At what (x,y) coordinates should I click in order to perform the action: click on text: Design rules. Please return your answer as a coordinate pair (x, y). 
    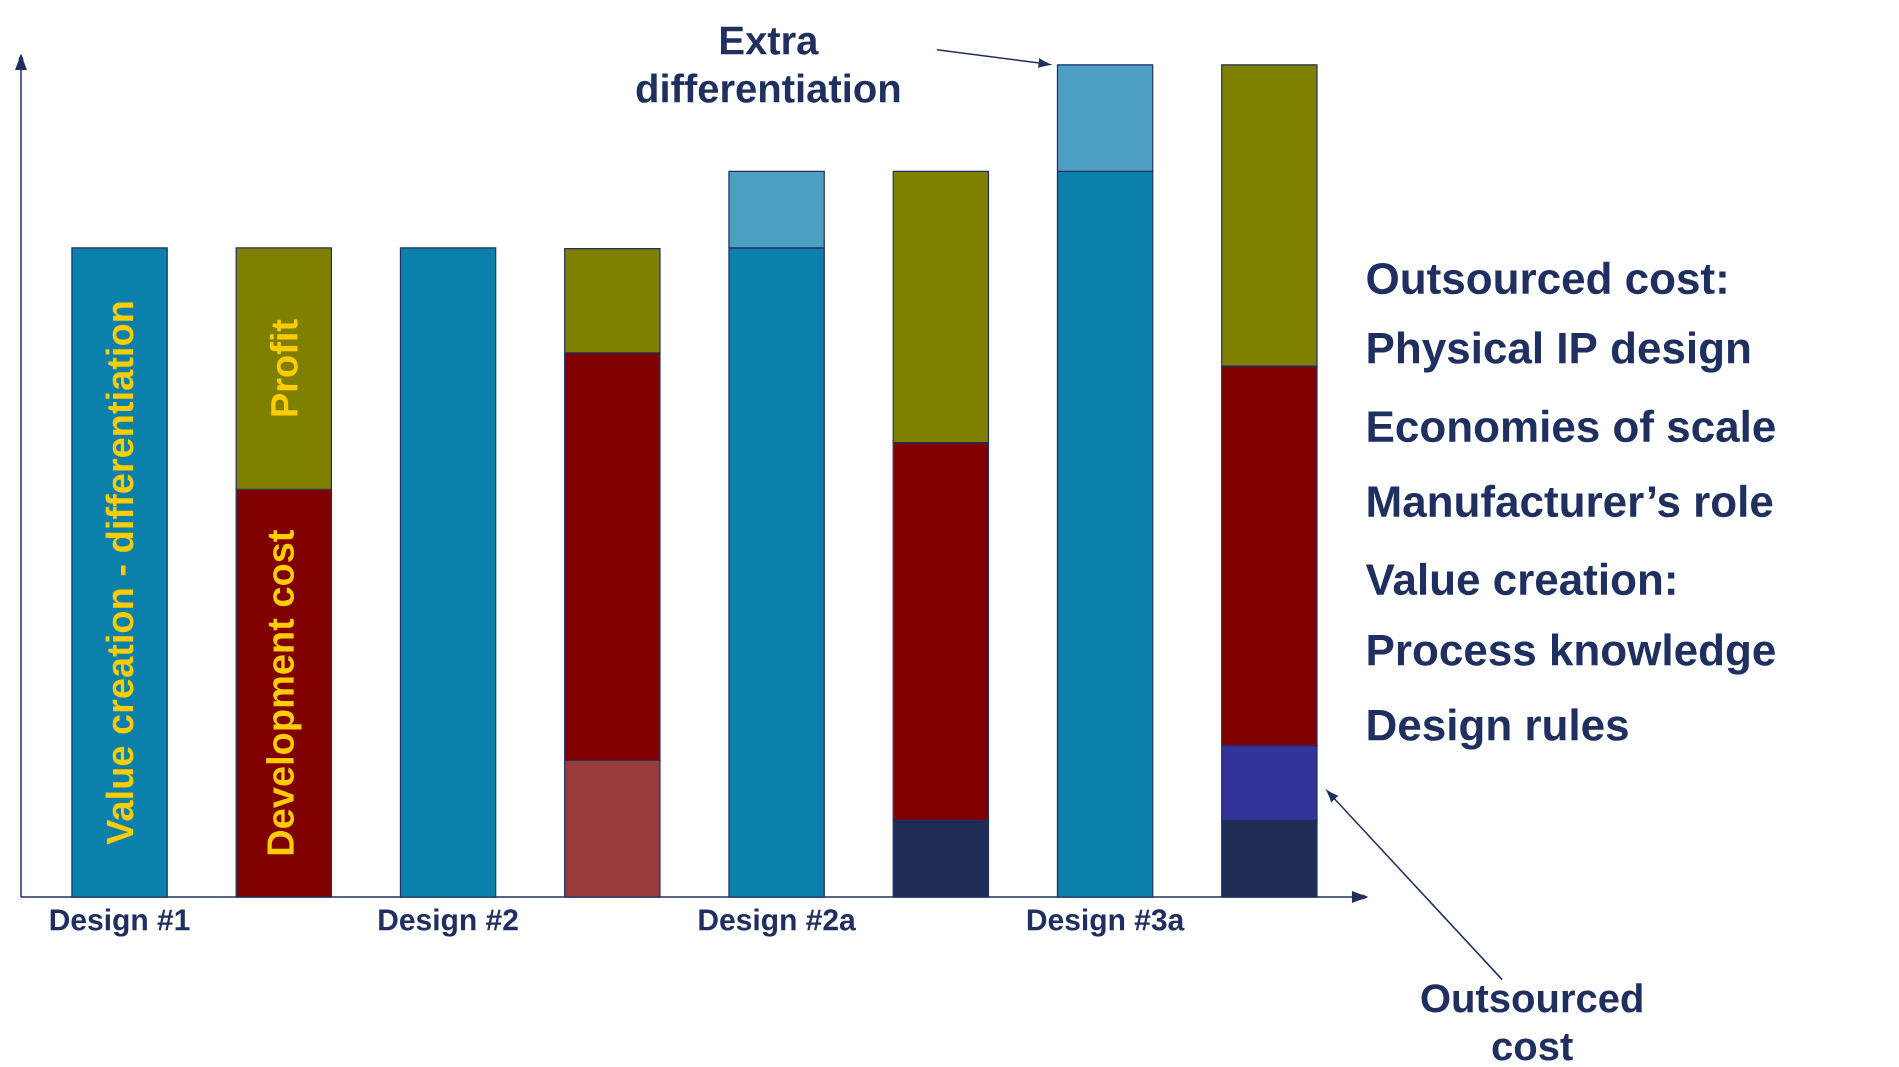
    Looking at the image, I should click on (1498, 729).